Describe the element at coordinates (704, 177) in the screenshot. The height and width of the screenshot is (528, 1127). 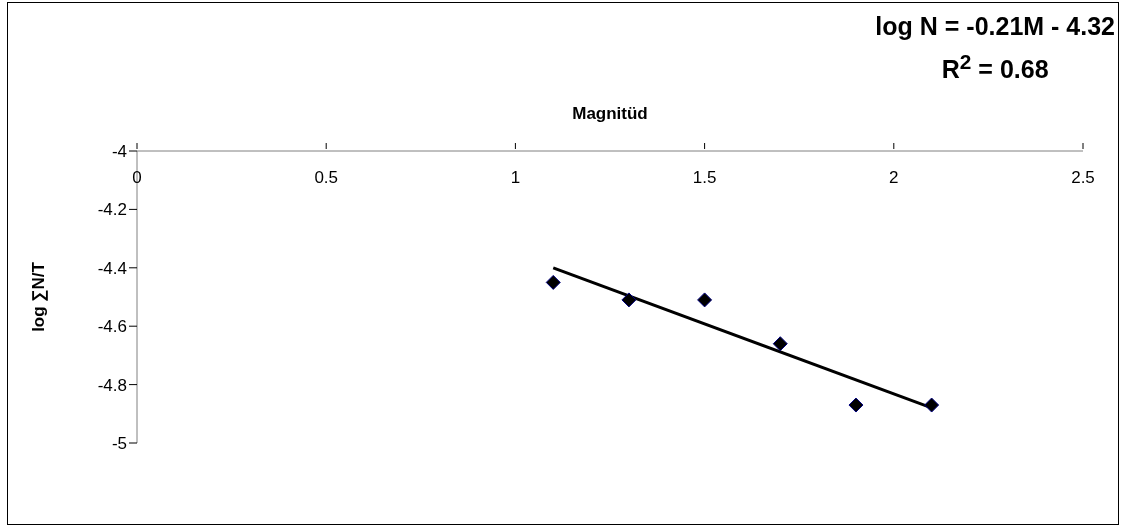
I see `x-tick-label: 1.5` at that location.